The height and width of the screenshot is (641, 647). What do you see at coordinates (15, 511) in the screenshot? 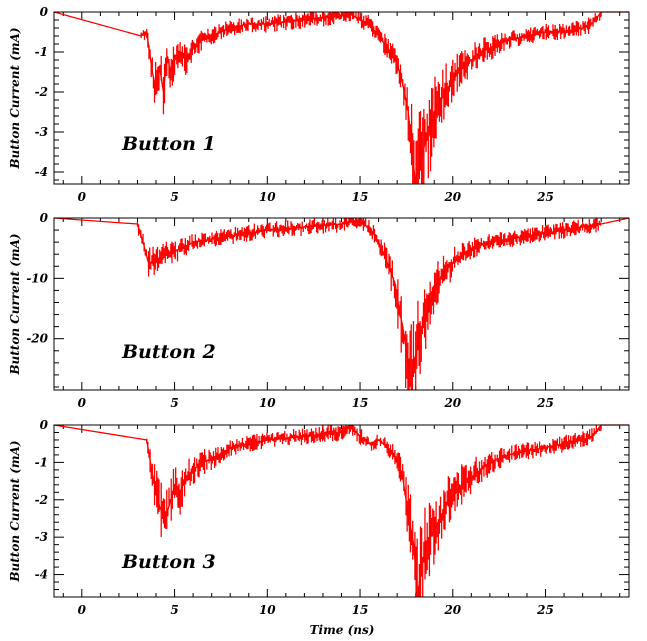
I see `panel-3-y-axis-title: Button Current (mA)` at bounding box center [15, 511].